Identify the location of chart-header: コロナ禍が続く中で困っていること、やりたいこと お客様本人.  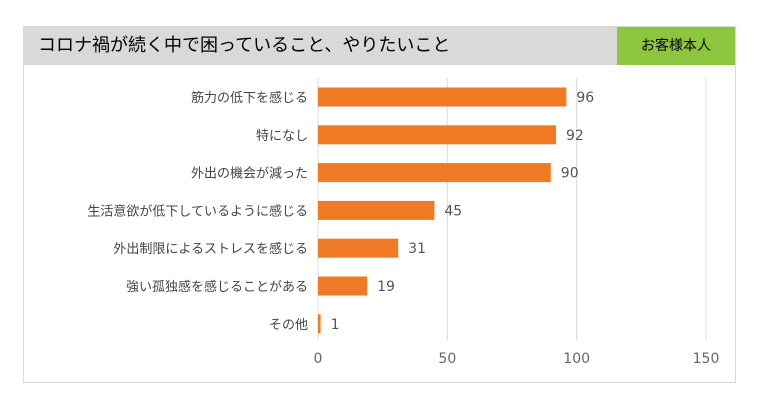
(379, 46).